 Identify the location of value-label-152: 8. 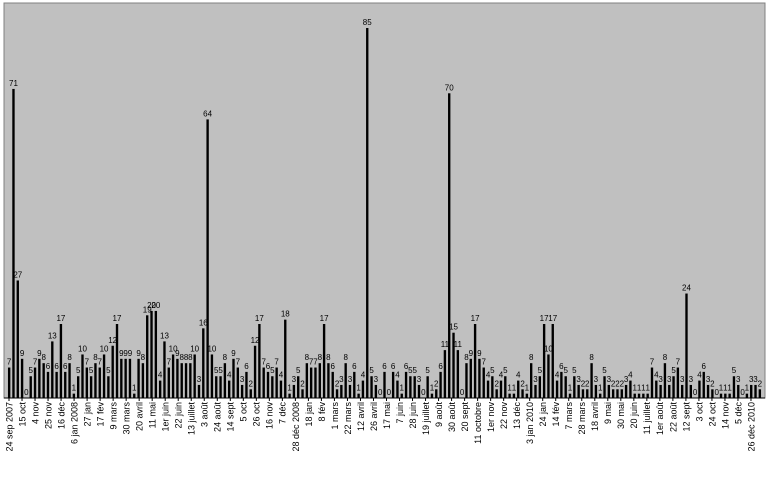
(665, 357).